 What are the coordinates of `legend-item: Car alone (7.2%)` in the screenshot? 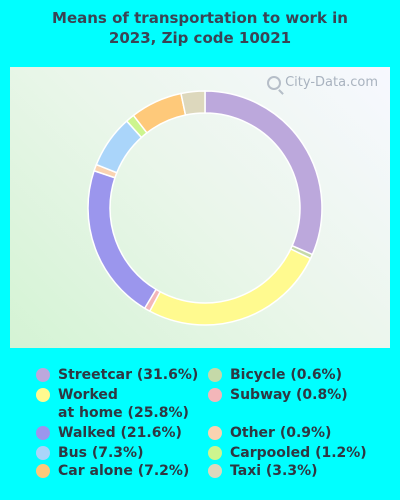 It's located at (112, 471).